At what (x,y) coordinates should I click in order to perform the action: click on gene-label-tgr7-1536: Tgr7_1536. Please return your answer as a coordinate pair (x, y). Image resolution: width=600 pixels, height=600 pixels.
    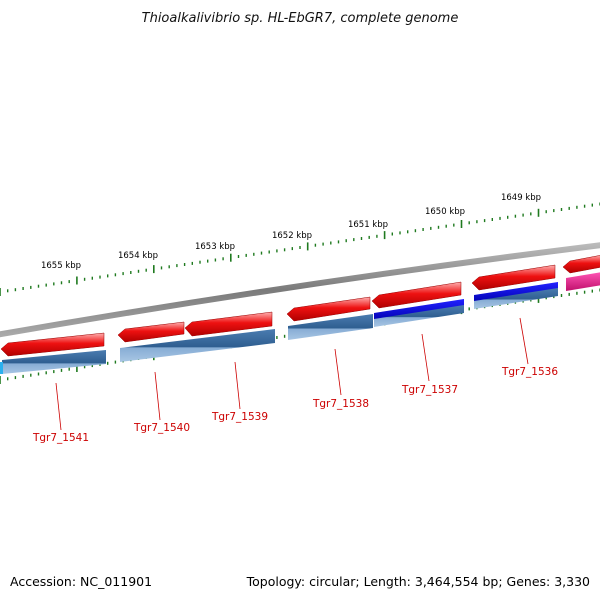
    Looking at the image, I should click on (529, 372).